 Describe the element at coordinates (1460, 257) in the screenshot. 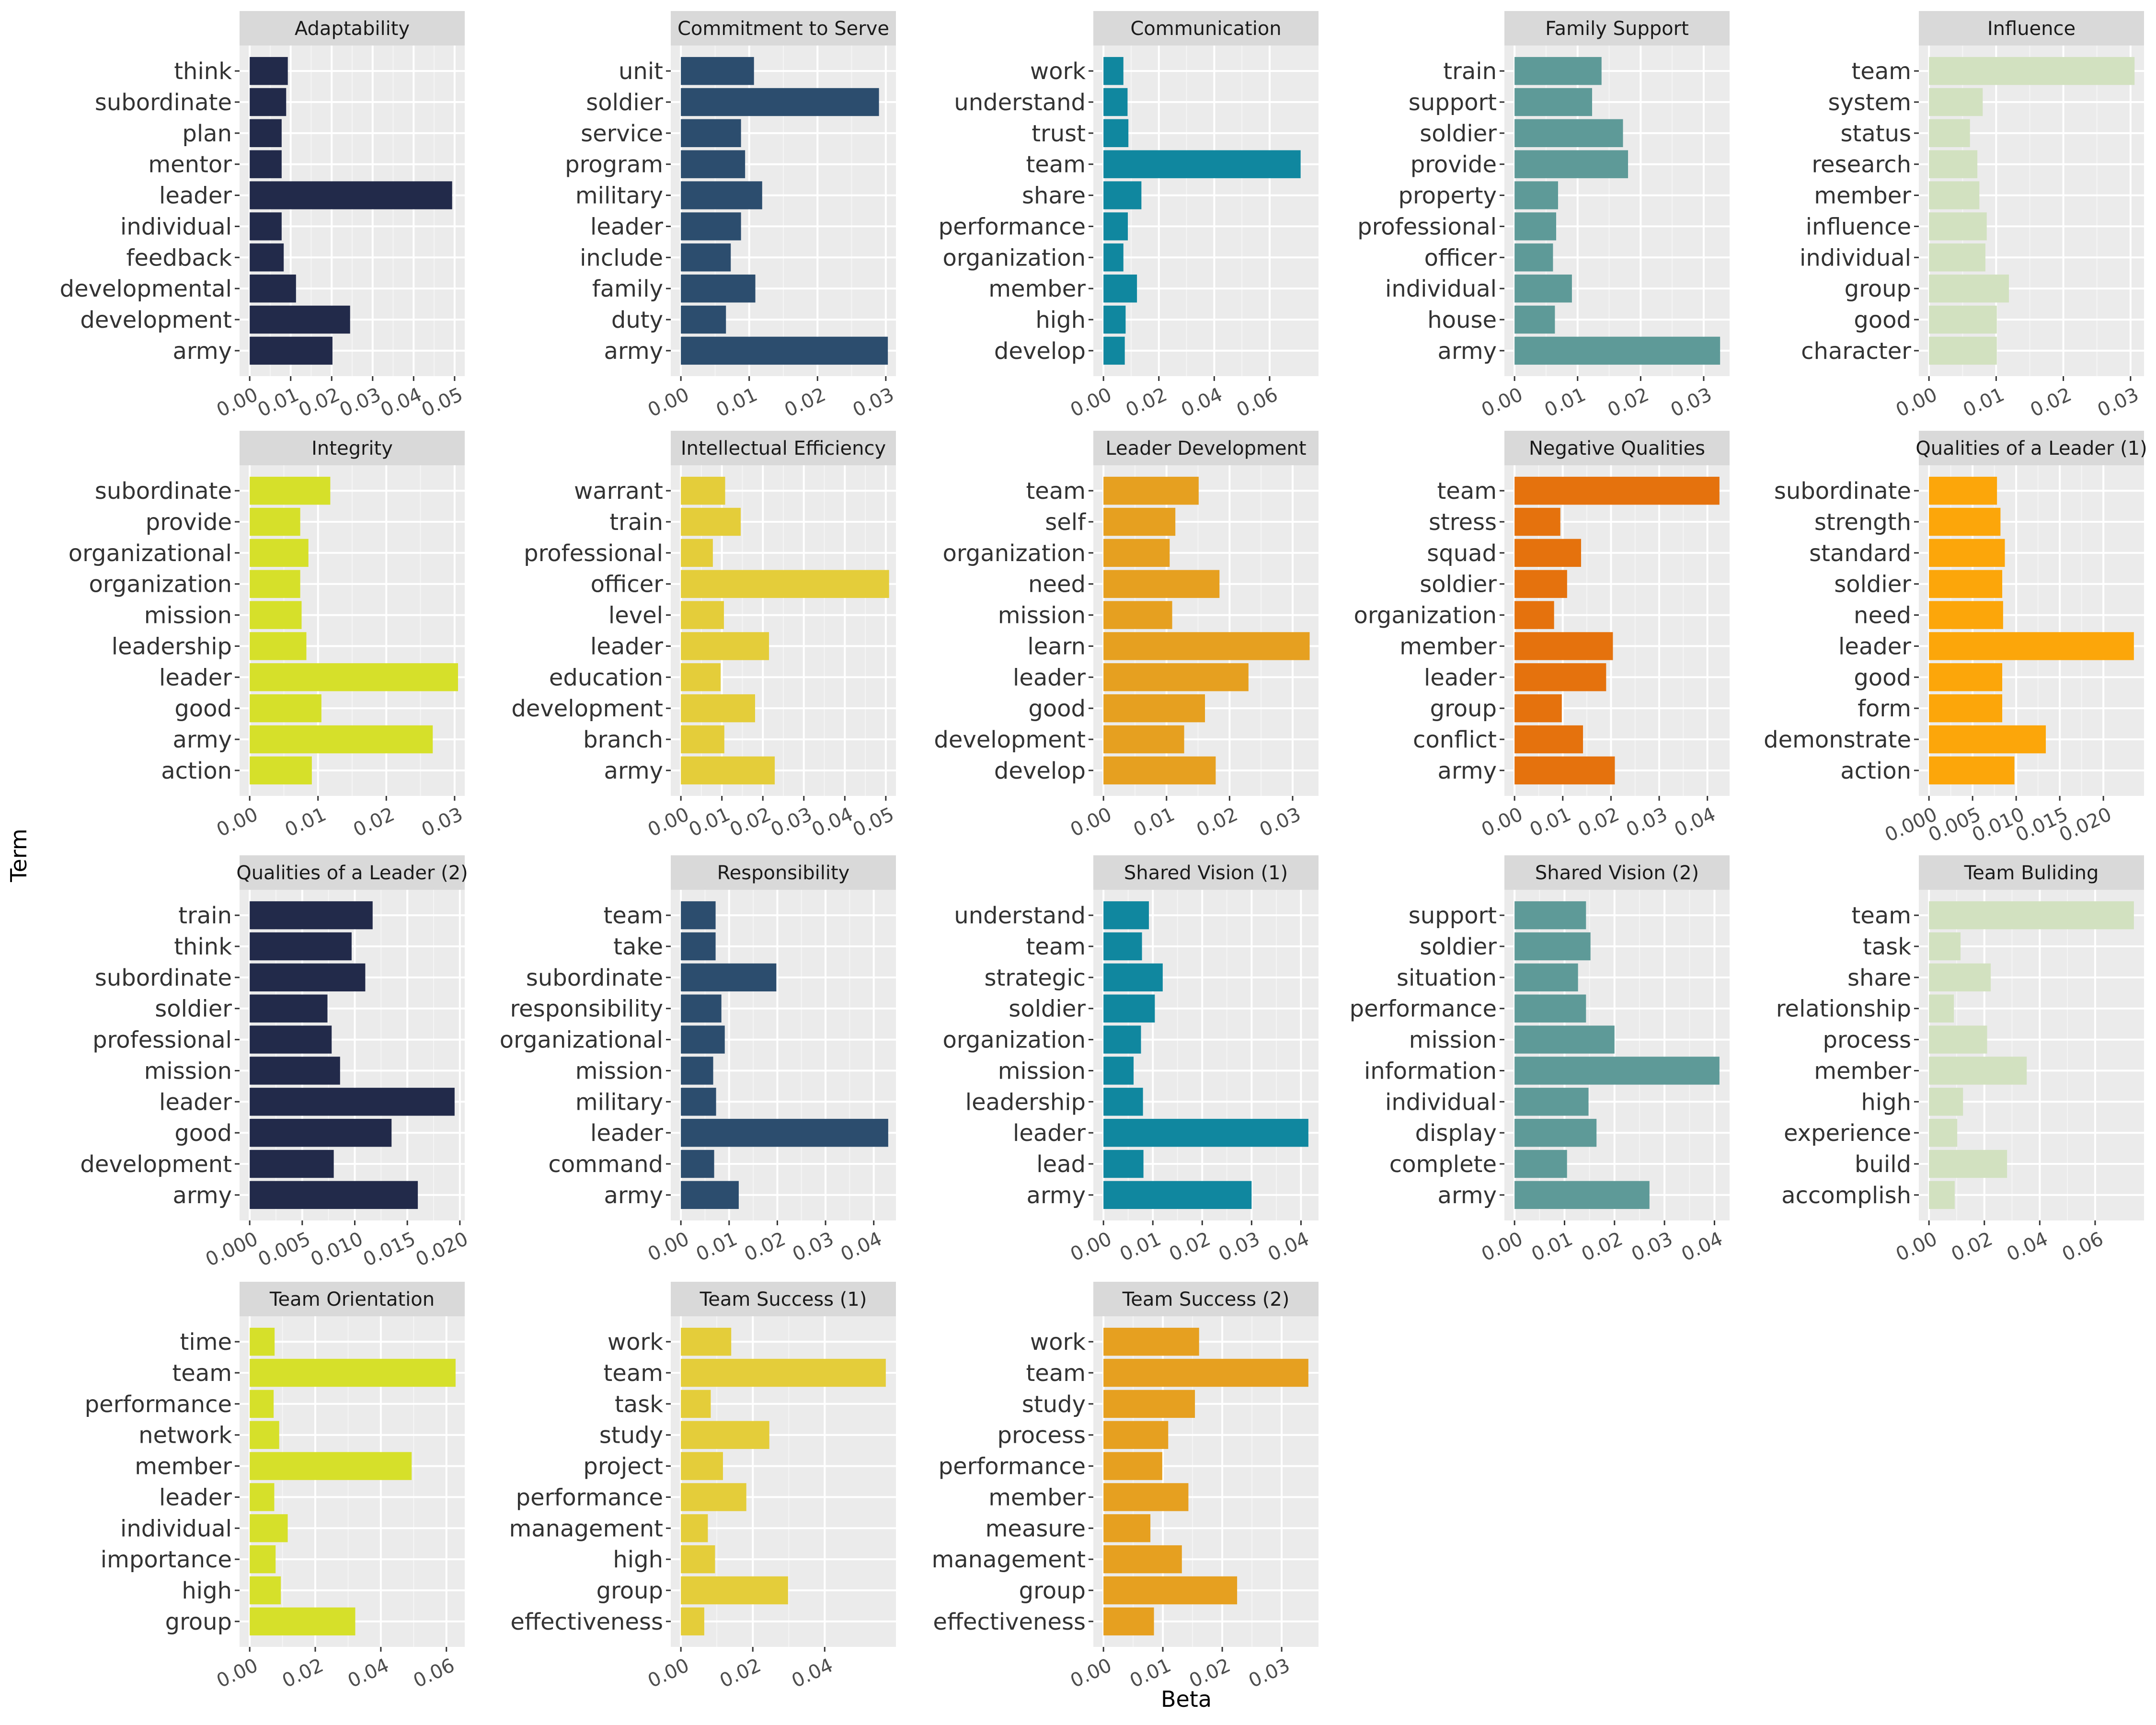

I see `term-label: officer` at that location.